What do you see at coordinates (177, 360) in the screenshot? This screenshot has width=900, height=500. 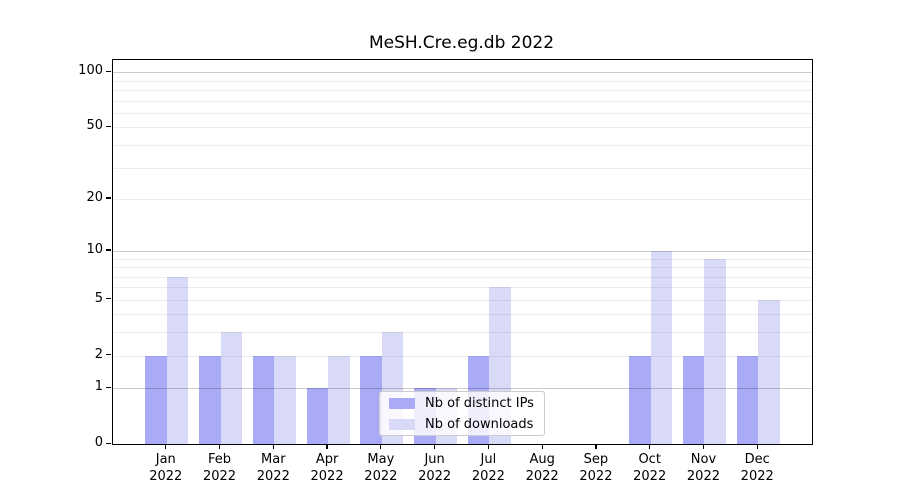 I see `bar-downloads-jan` at bounding box center [177, 360].